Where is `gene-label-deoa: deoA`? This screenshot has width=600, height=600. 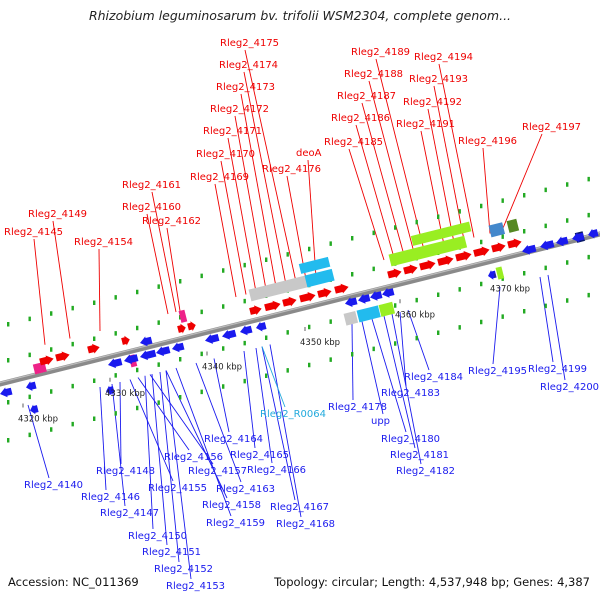 gene-label-deoa: deoA is located at coordinates (309, 153).